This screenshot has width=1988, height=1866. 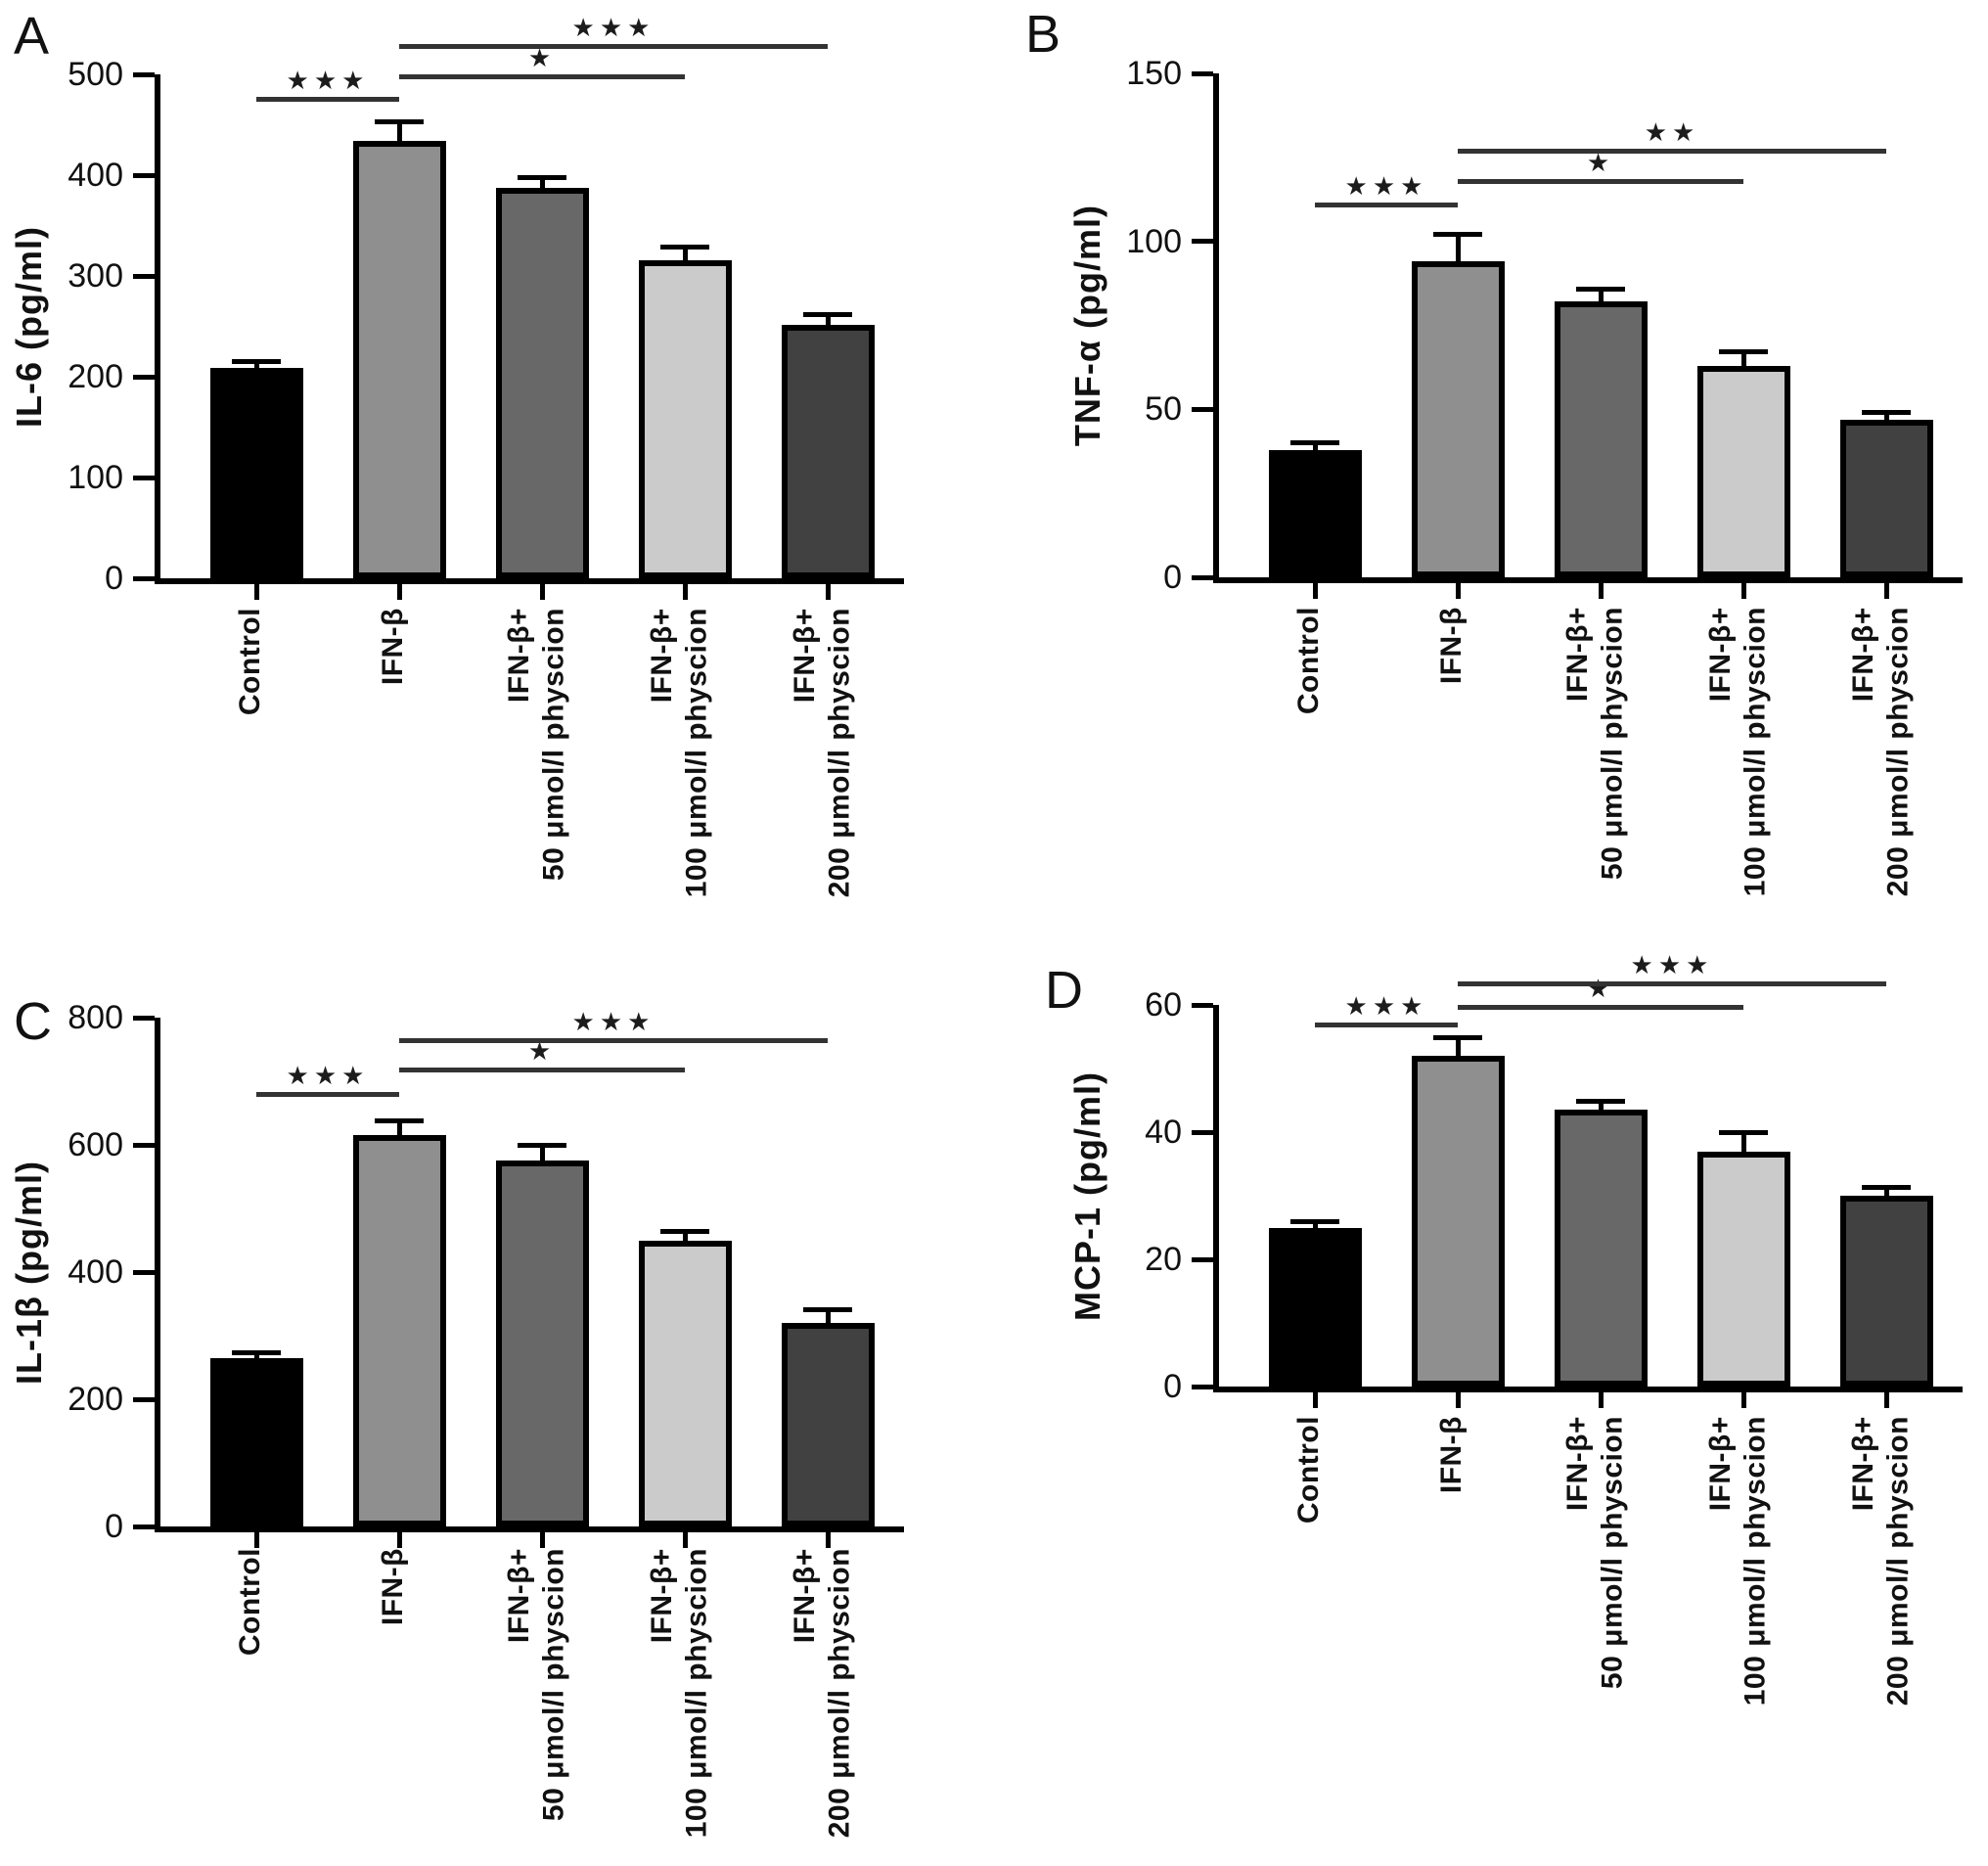 What do you see at coordinates (1164, 1005) in the screenshot?
I see `y-tick-label: 60` at bounding box center [1164, 1005].